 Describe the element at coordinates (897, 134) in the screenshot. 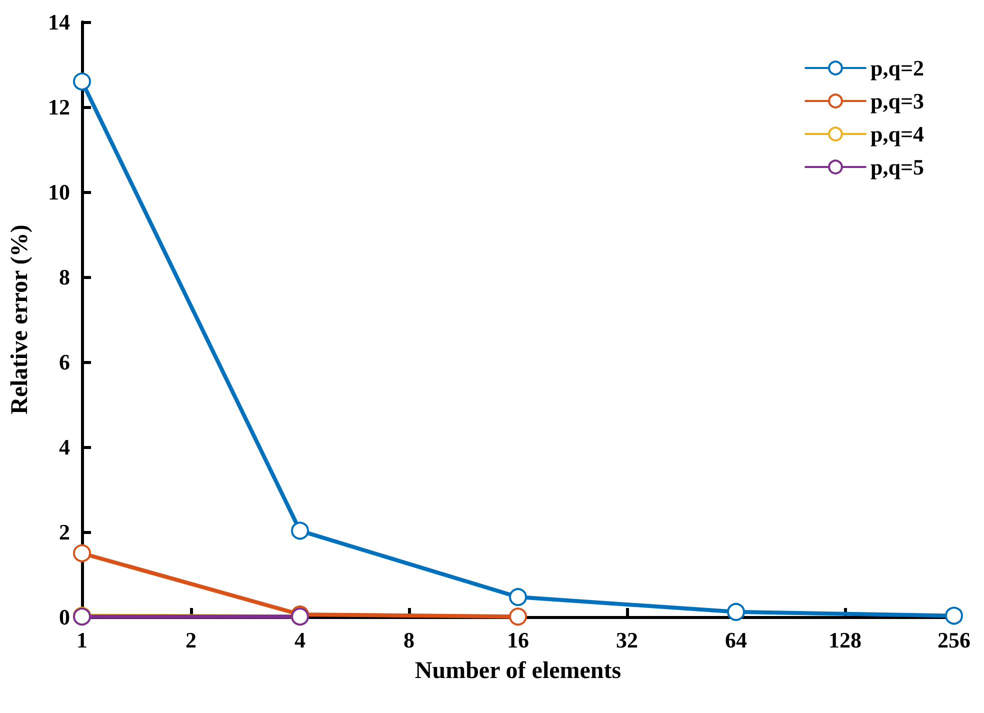

I see `legend-label: p,q=4` at that location.